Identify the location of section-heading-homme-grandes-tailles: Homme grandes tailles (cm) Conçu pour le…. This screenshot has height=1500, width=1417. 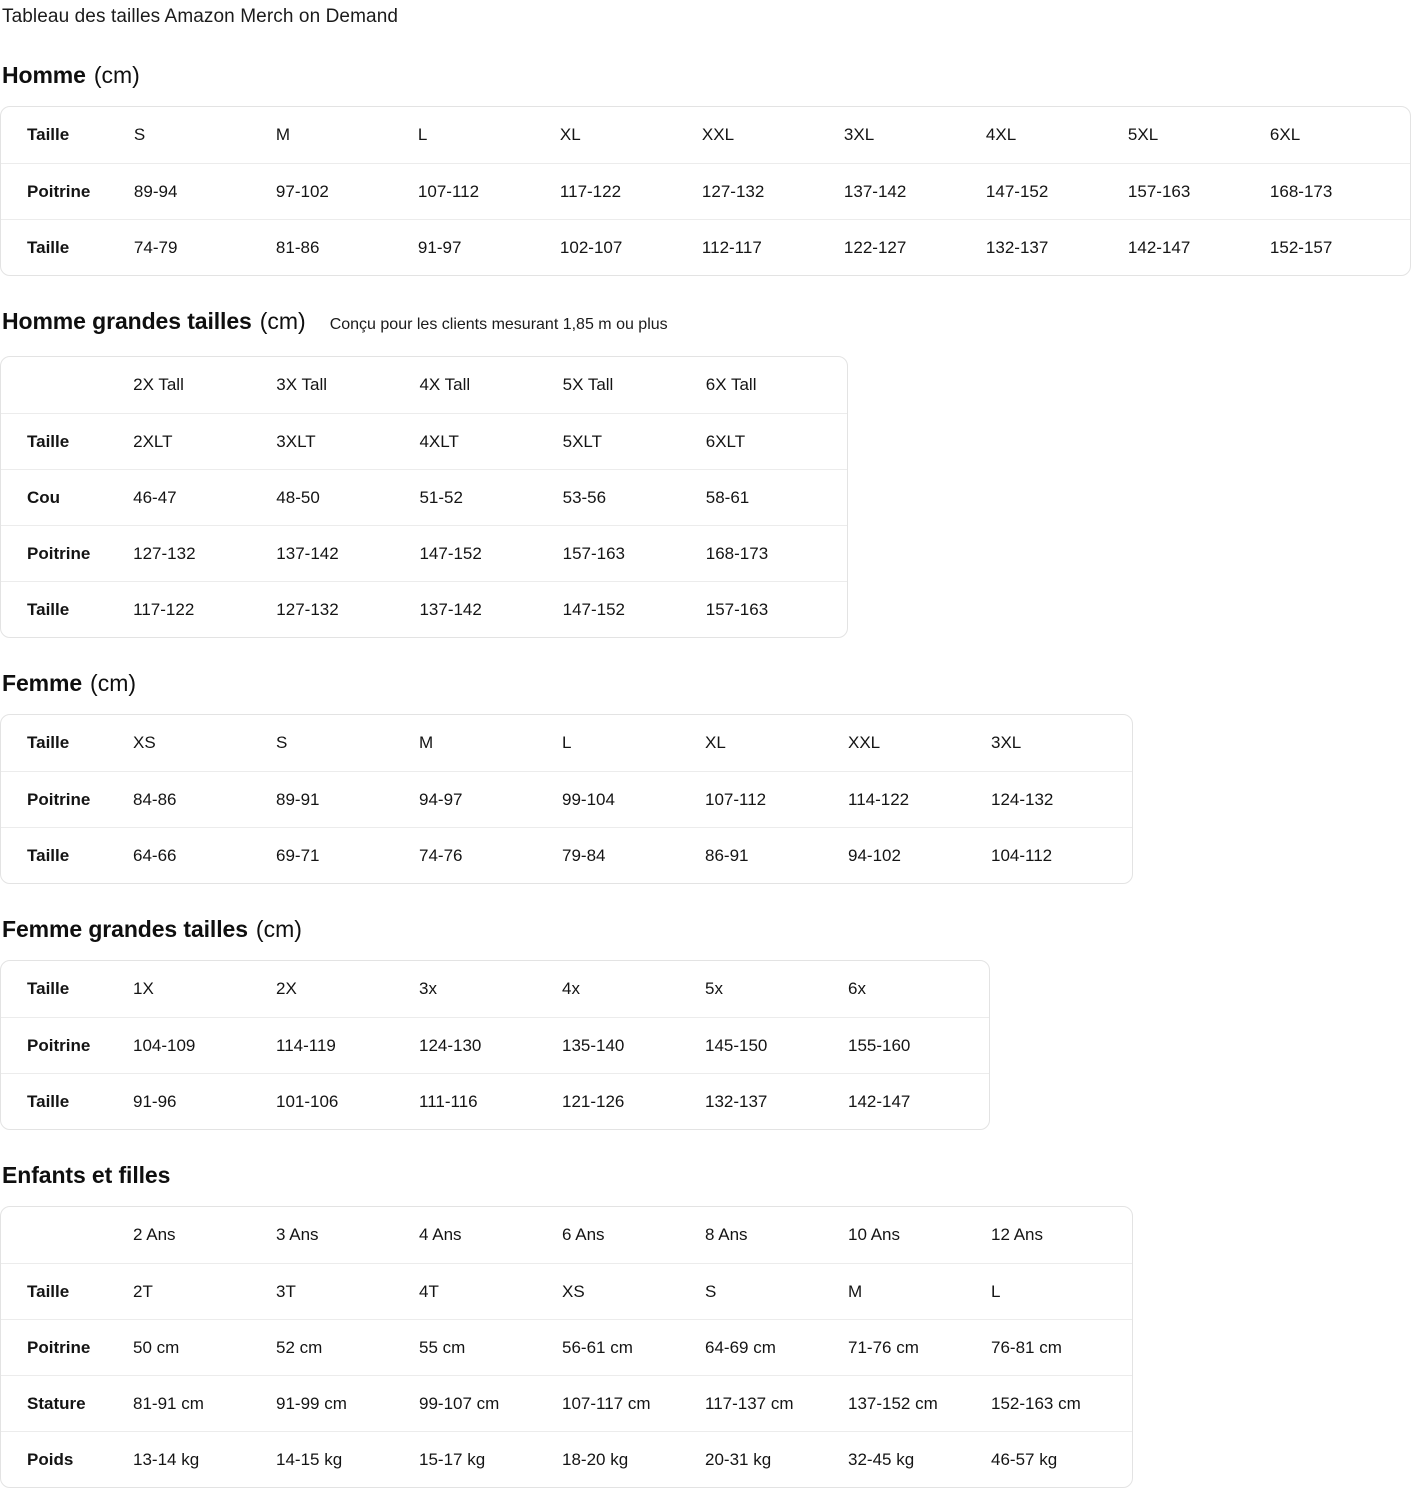
(708, 323).